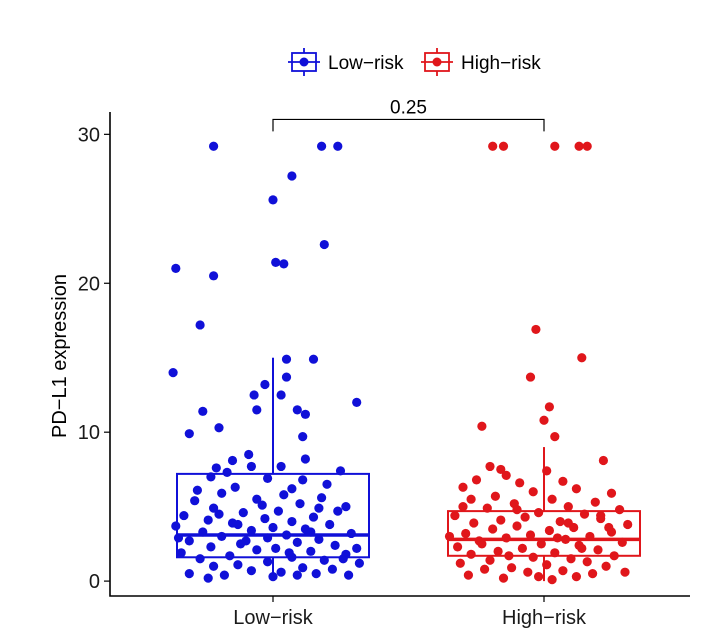 This screenshot has width=704, height=644. Describe the element at coordinates (408, 125) in the screenshot. I see `bracket-line` at that location.